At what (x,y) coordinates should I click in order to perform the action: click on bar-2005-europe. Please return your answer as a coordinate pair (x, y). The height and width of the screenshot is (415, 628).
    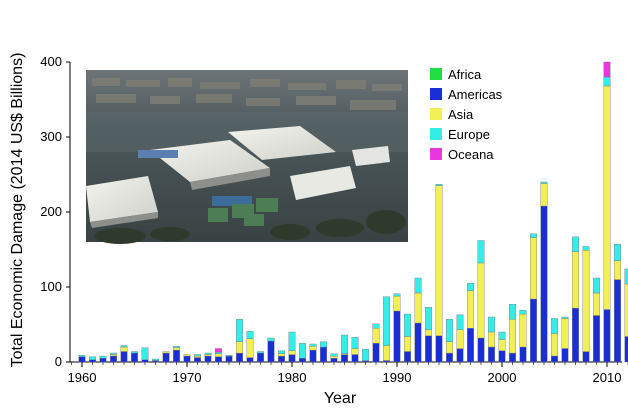
    Looking at the image, I should click on (554, 326).